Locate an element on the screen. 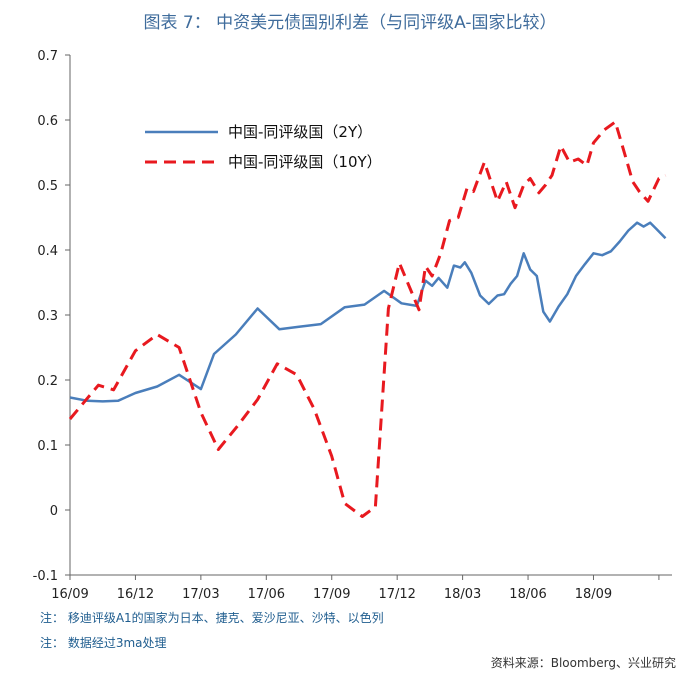  y-tick-label: 0 is located at coordinates (54, 511).